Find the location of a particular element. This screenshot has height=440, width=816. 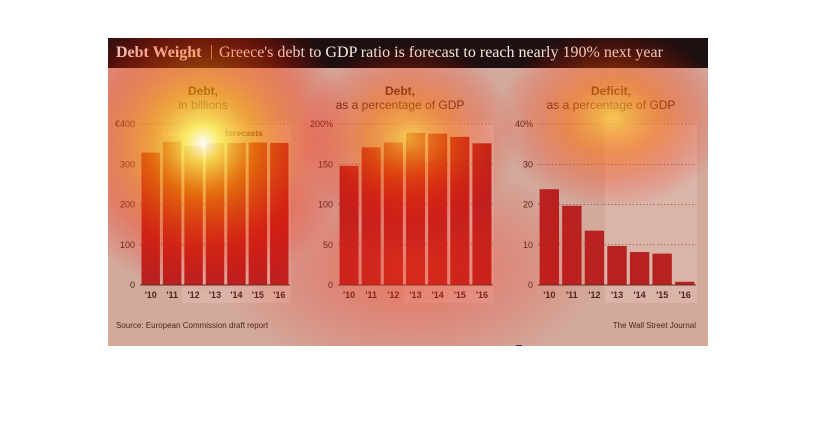

y-tick-label-2-4: 200% is located at coordinates (321, 124).